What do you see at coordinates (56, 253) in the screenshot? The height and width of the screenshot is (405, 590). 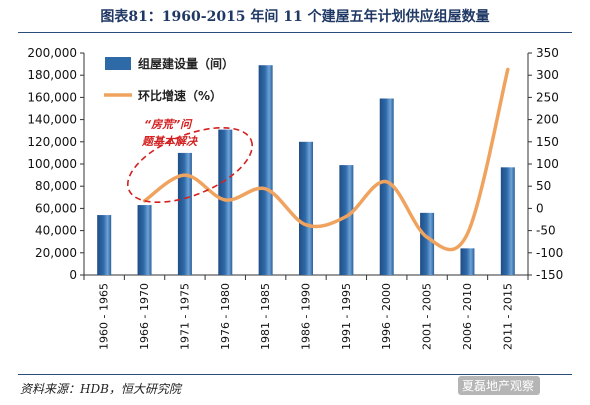 I see `y-left-tick-label: 20,000` at bounding box center [56, 253].